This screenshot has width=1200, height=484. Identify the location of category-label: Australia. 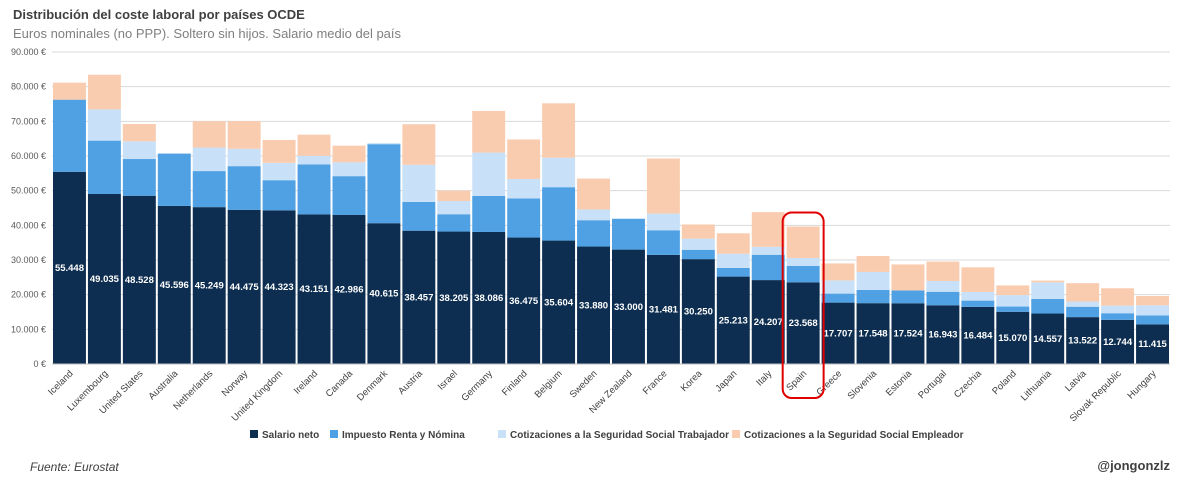
(163, 385).